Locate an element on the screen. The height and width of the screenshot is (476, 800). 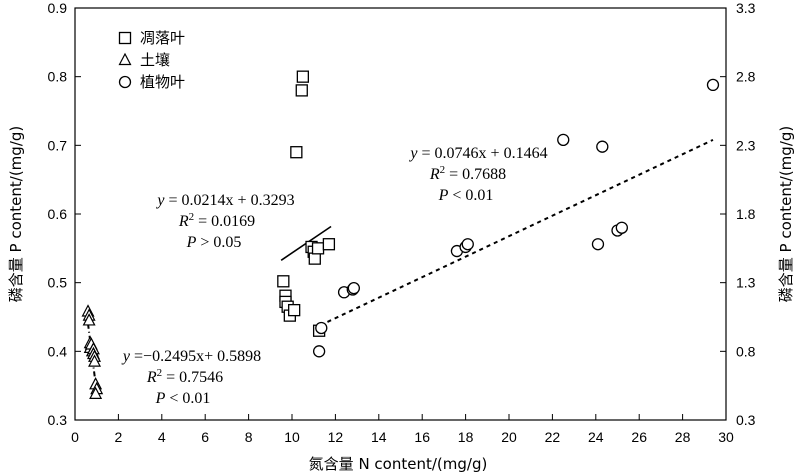
x-tick-label: 24 is located at coordinates (596, 437).